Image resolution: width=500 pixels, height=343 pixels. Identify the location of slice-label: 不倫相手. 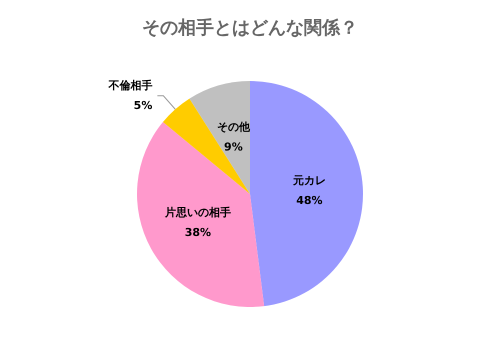
(129, 85).